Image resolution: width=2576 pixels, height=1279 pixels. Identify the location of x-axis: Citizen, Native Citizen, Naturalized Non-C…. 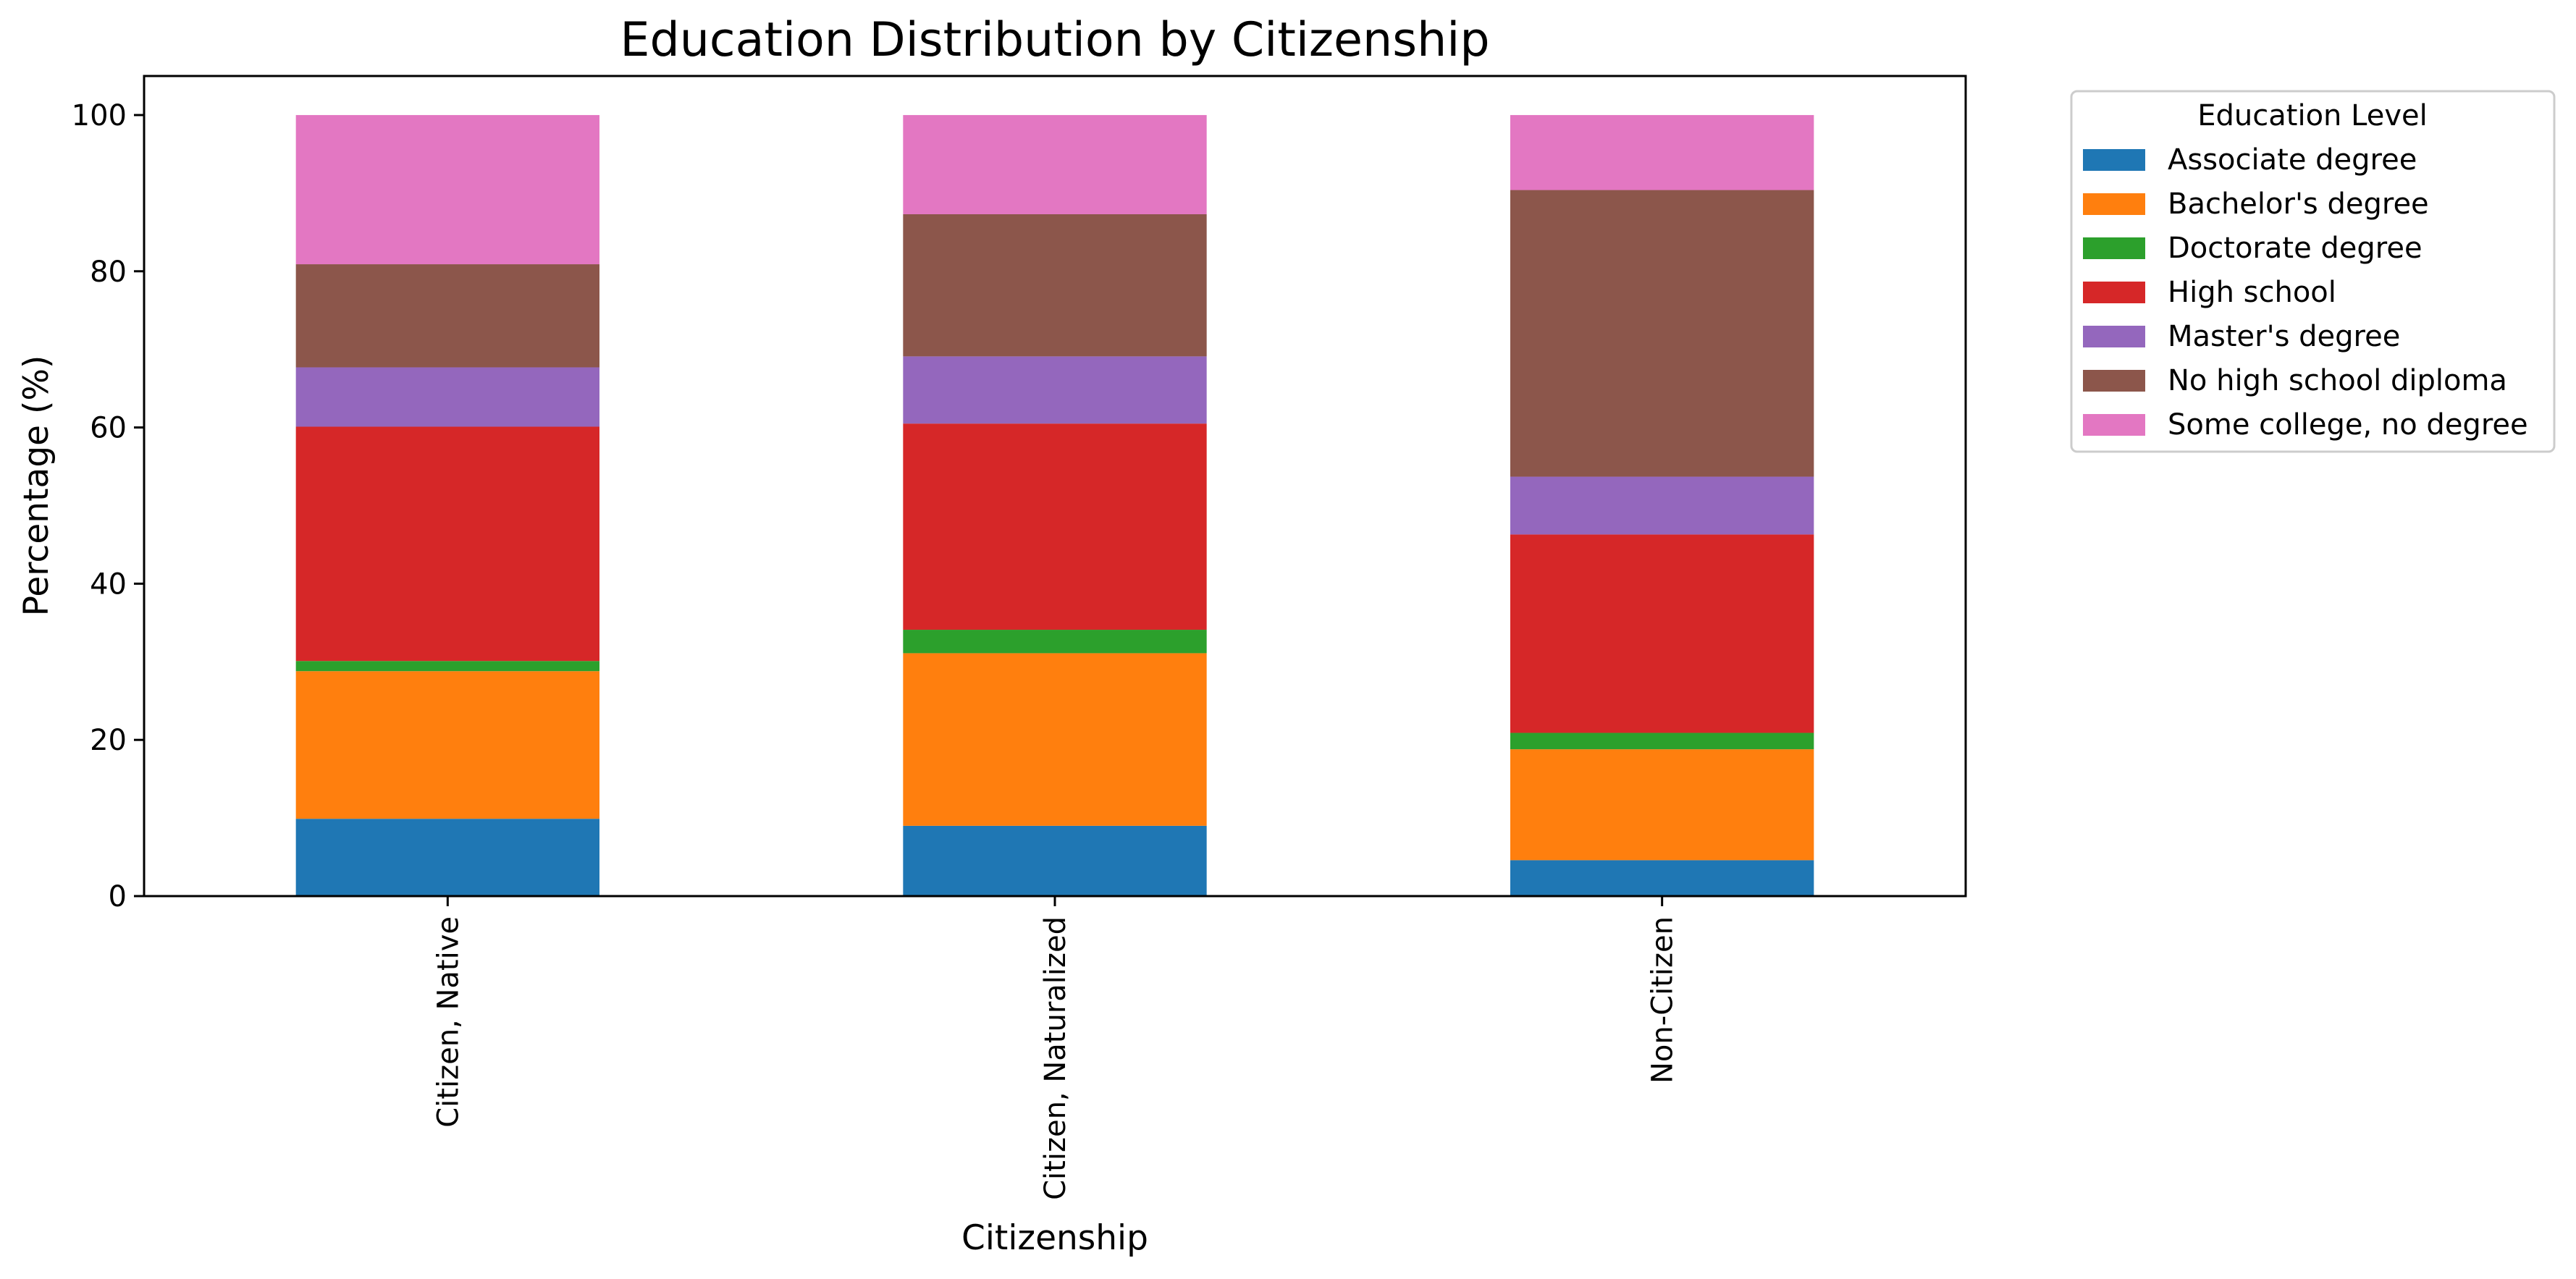
(1056, 1048).